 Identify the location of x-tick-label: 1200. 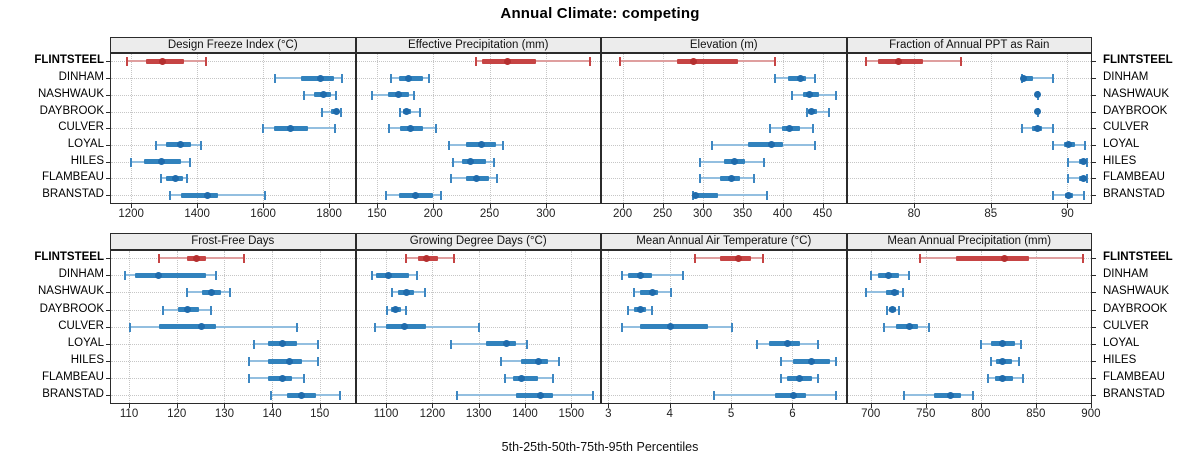
(432, 414).